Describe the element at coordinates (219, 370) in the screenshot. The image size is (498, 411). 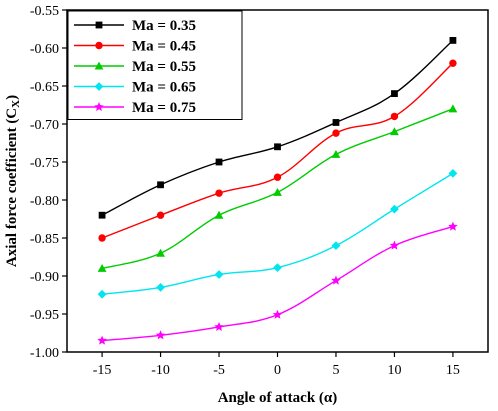
I see `x-tick-label: -5` at that location.